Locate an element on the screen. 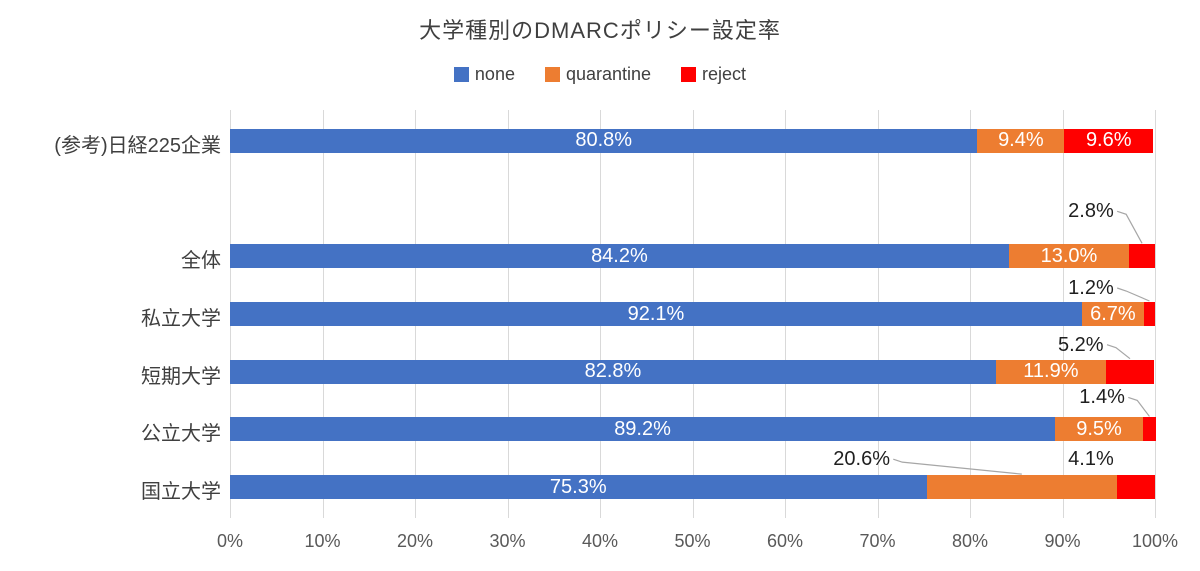 This screenshot has width=1200, height=571. legend-swatch-quarantine is located at coordinates (552, 74).